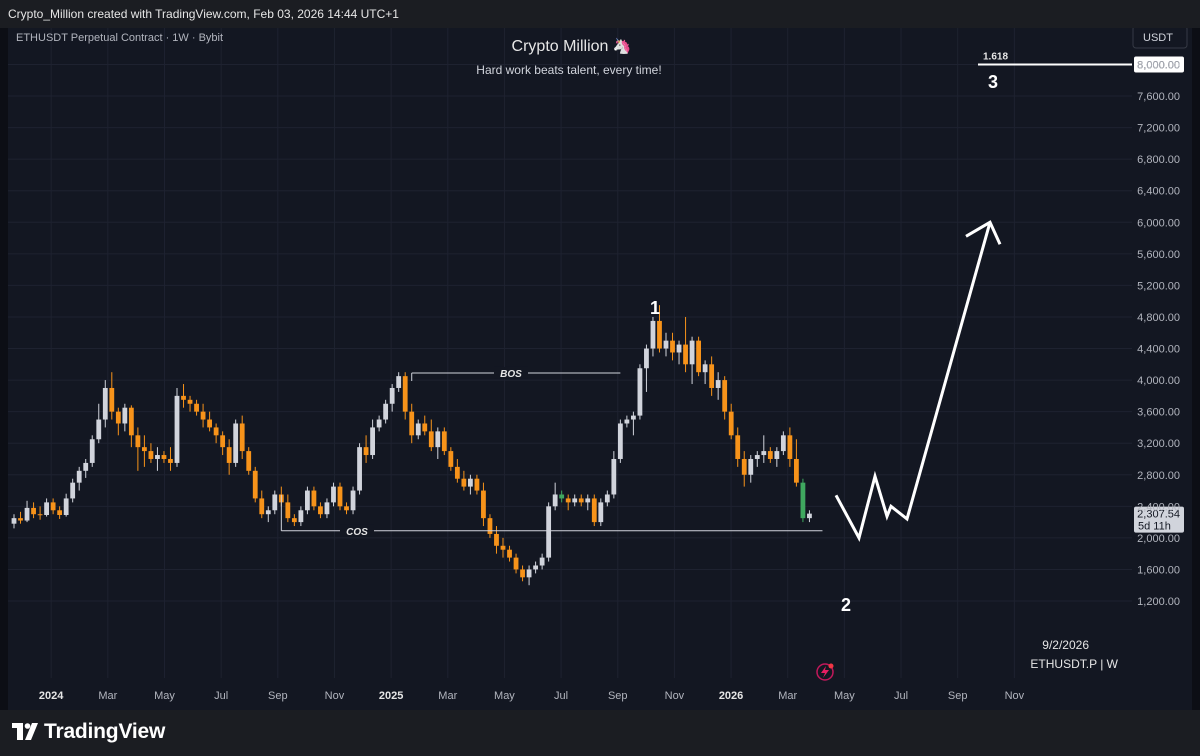 Image resolution: width=1200 pixels, height=756 pixels. What do you see at coordinates (560, 46) in the screenshot?
I see `chart-title: Crypto Million` at bounding box center [560, 46].